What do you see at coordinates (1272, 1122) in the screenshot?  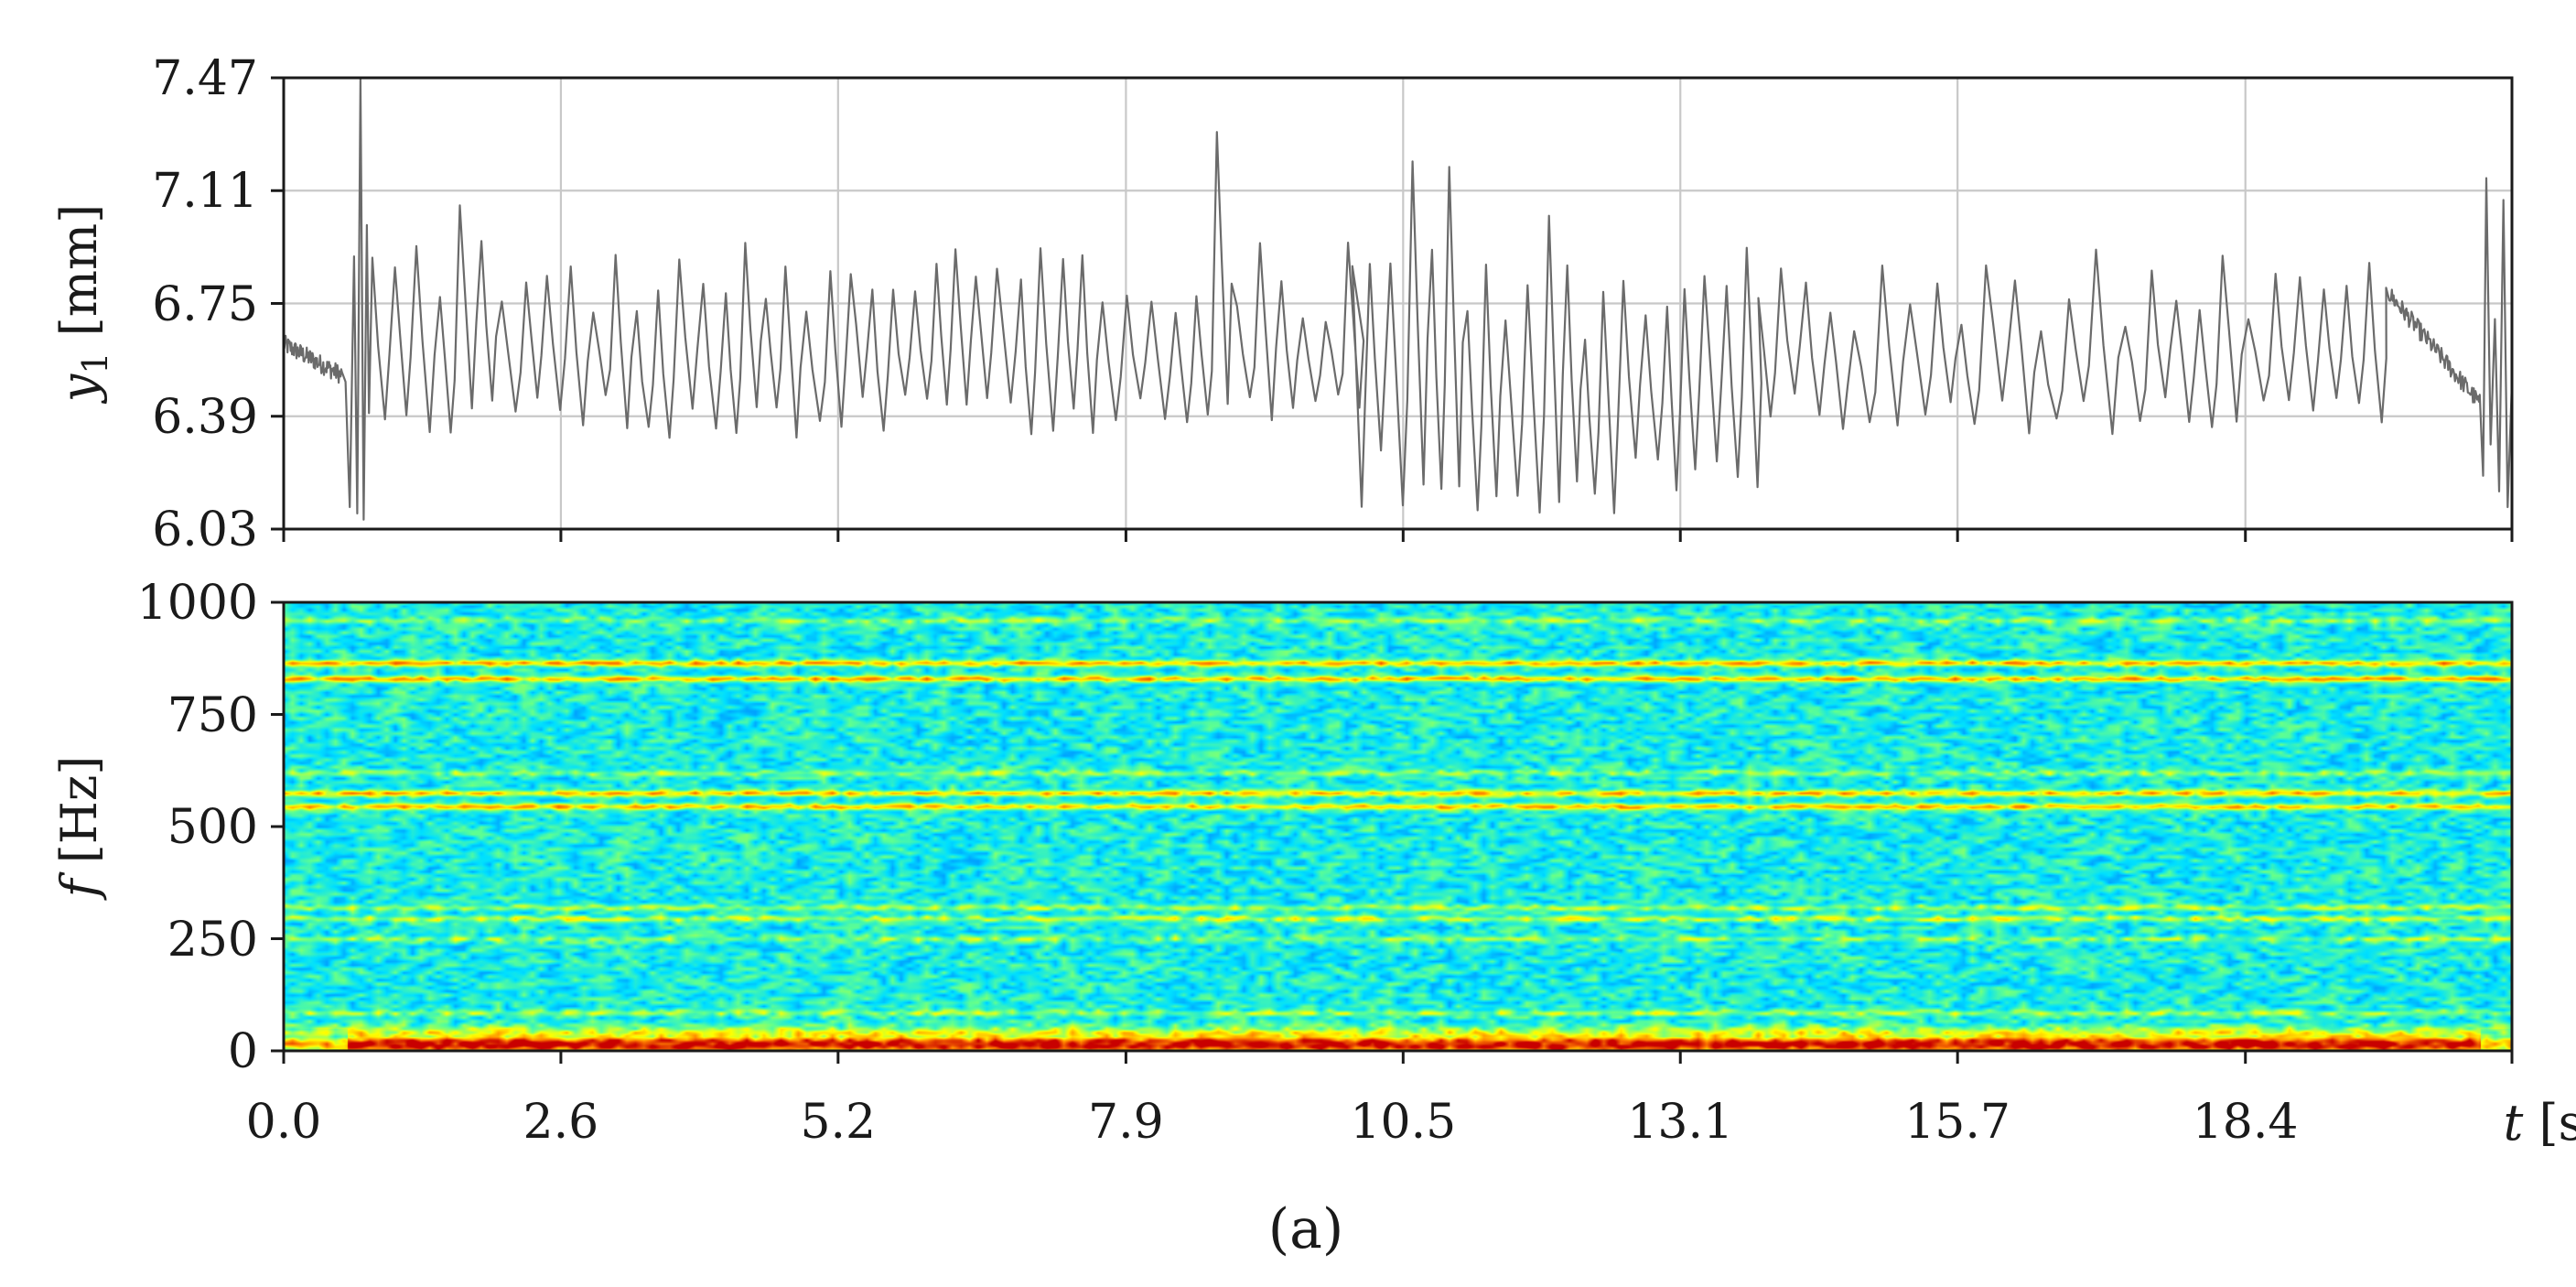 I see `bottom-xtick-labels: 0.0 2.6 5.2 7.9 10.5 13.1 15.7 18.4` at bounding box center [1272, 1122].